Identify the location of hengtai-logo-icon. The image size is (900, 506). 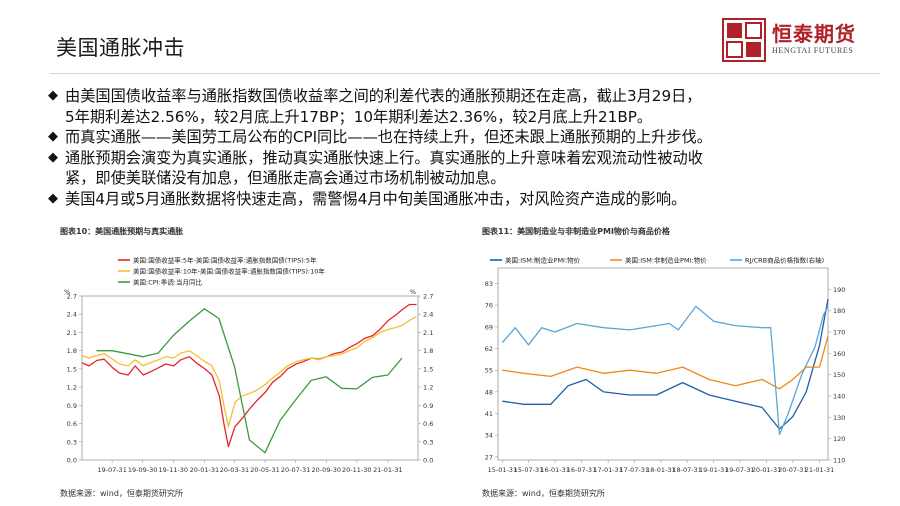
(744, 40).